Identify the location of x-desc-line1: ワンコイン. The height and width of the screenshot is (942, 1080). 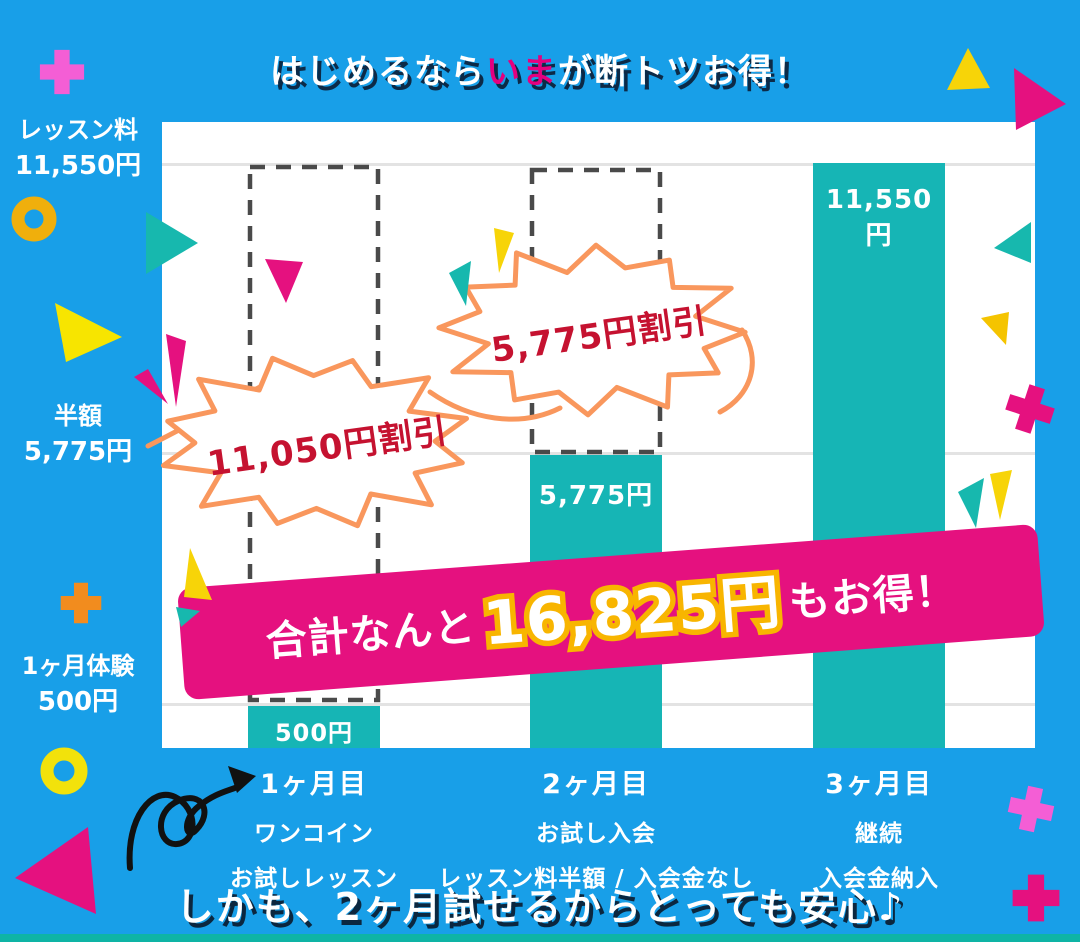
(314, 834).